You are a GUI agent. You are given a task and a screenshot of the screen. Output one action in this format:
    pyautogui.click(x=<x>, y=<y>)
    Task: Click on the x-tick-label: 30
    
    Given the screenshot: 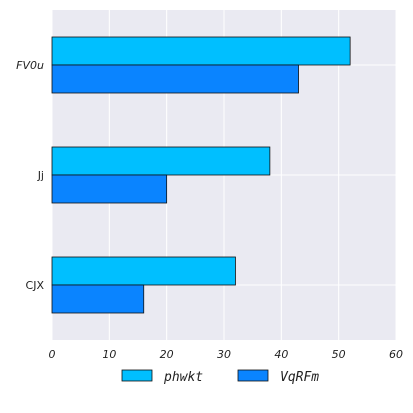 What is the action you would take?
    pyautogui.click(x=224, y=354)
    